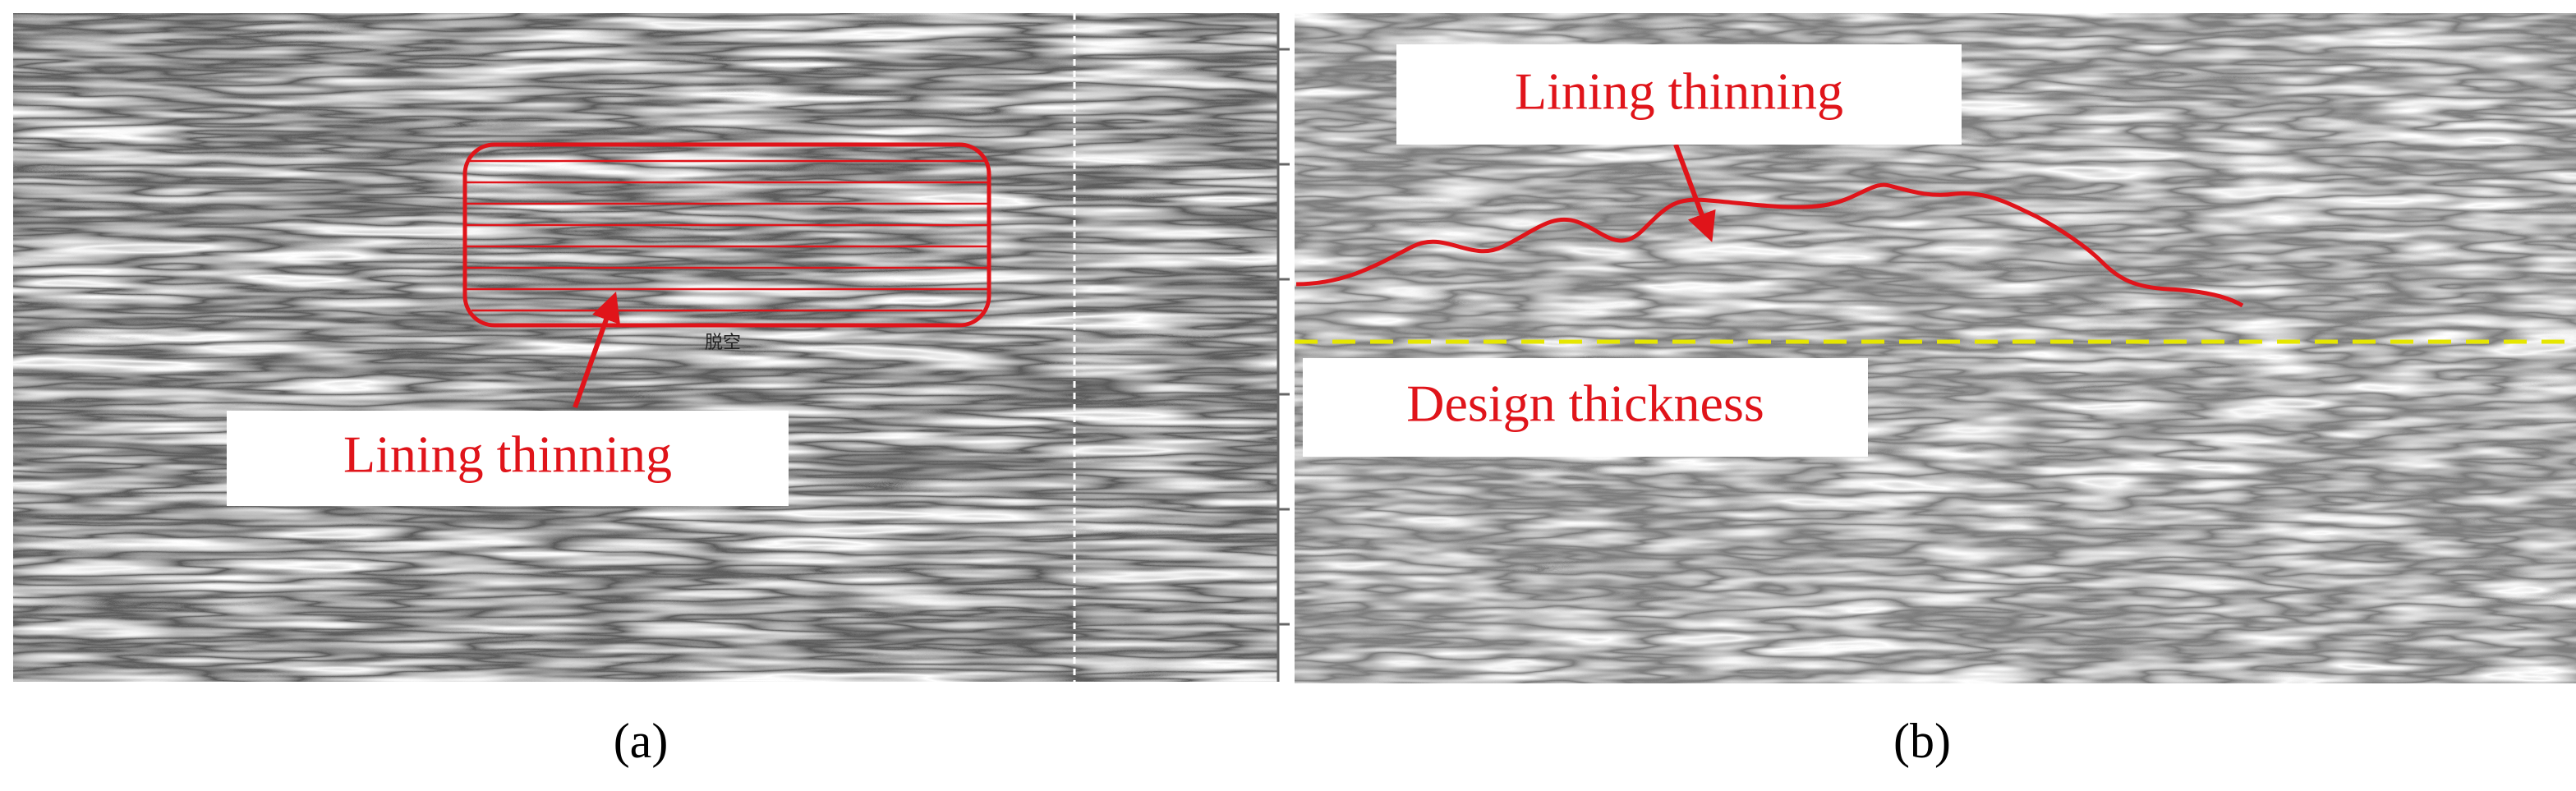  I want to click on scale, so click(1283, 348).